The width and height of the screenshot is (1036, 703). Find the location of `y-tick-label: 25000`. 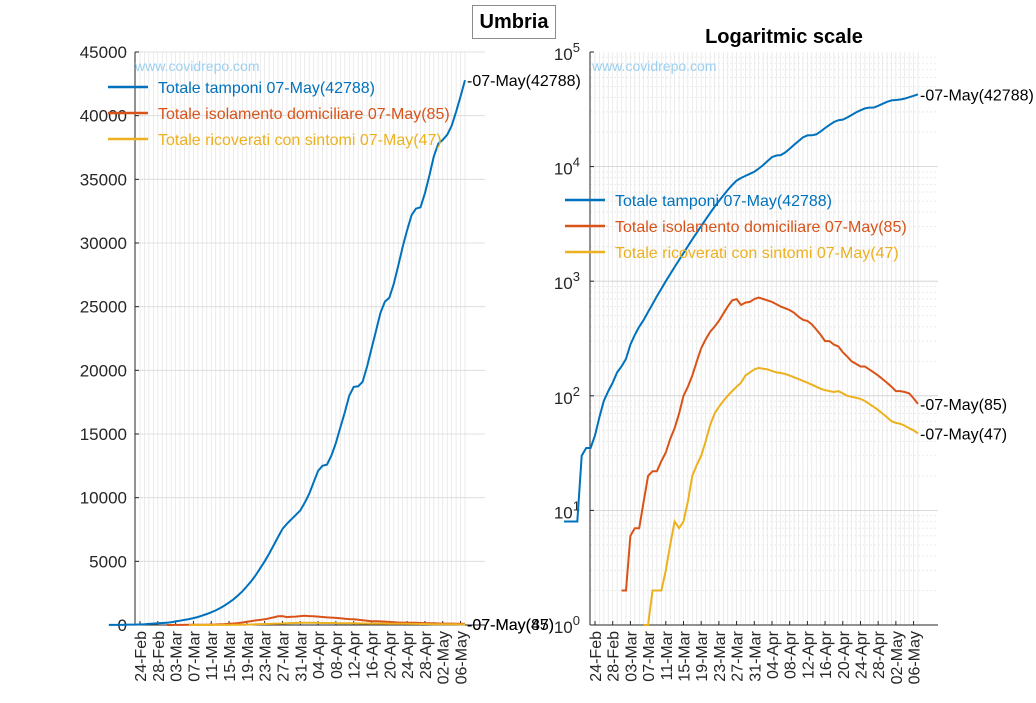

y-tick-label: 25000 is located at coordinates (103, 307).